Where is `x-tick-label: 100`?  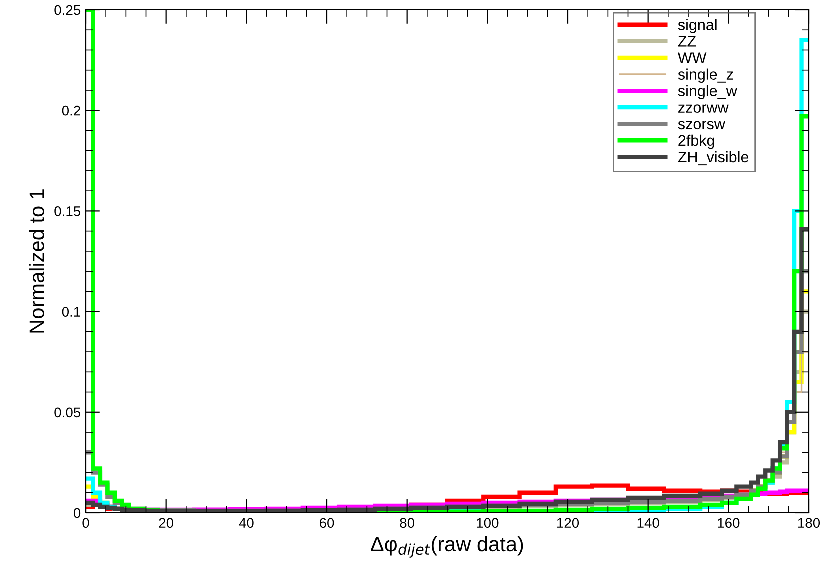 x-tick-label: 100 is located at coordinates (488, 523).